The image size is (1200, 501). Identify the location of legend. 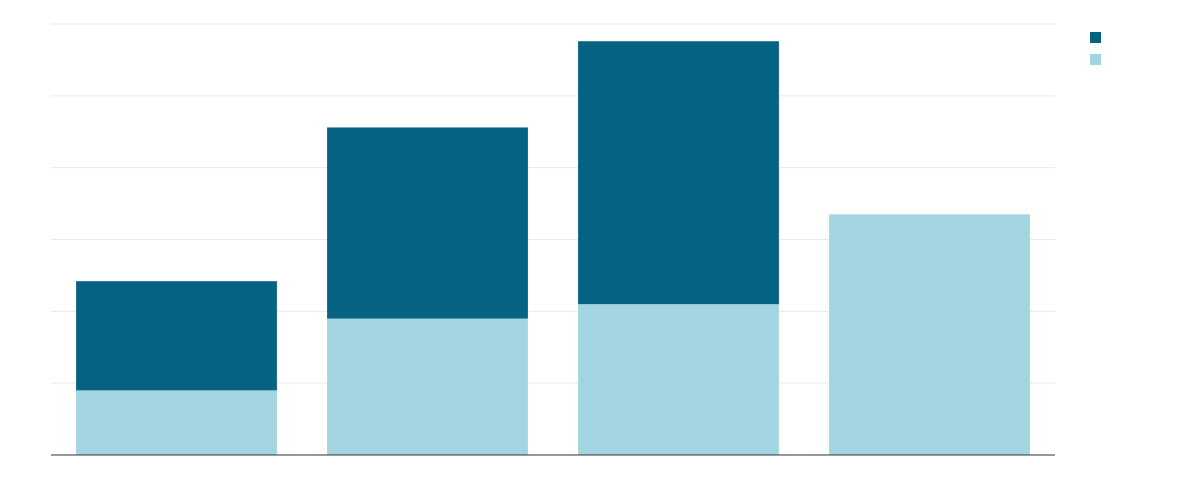
(1095, 48).